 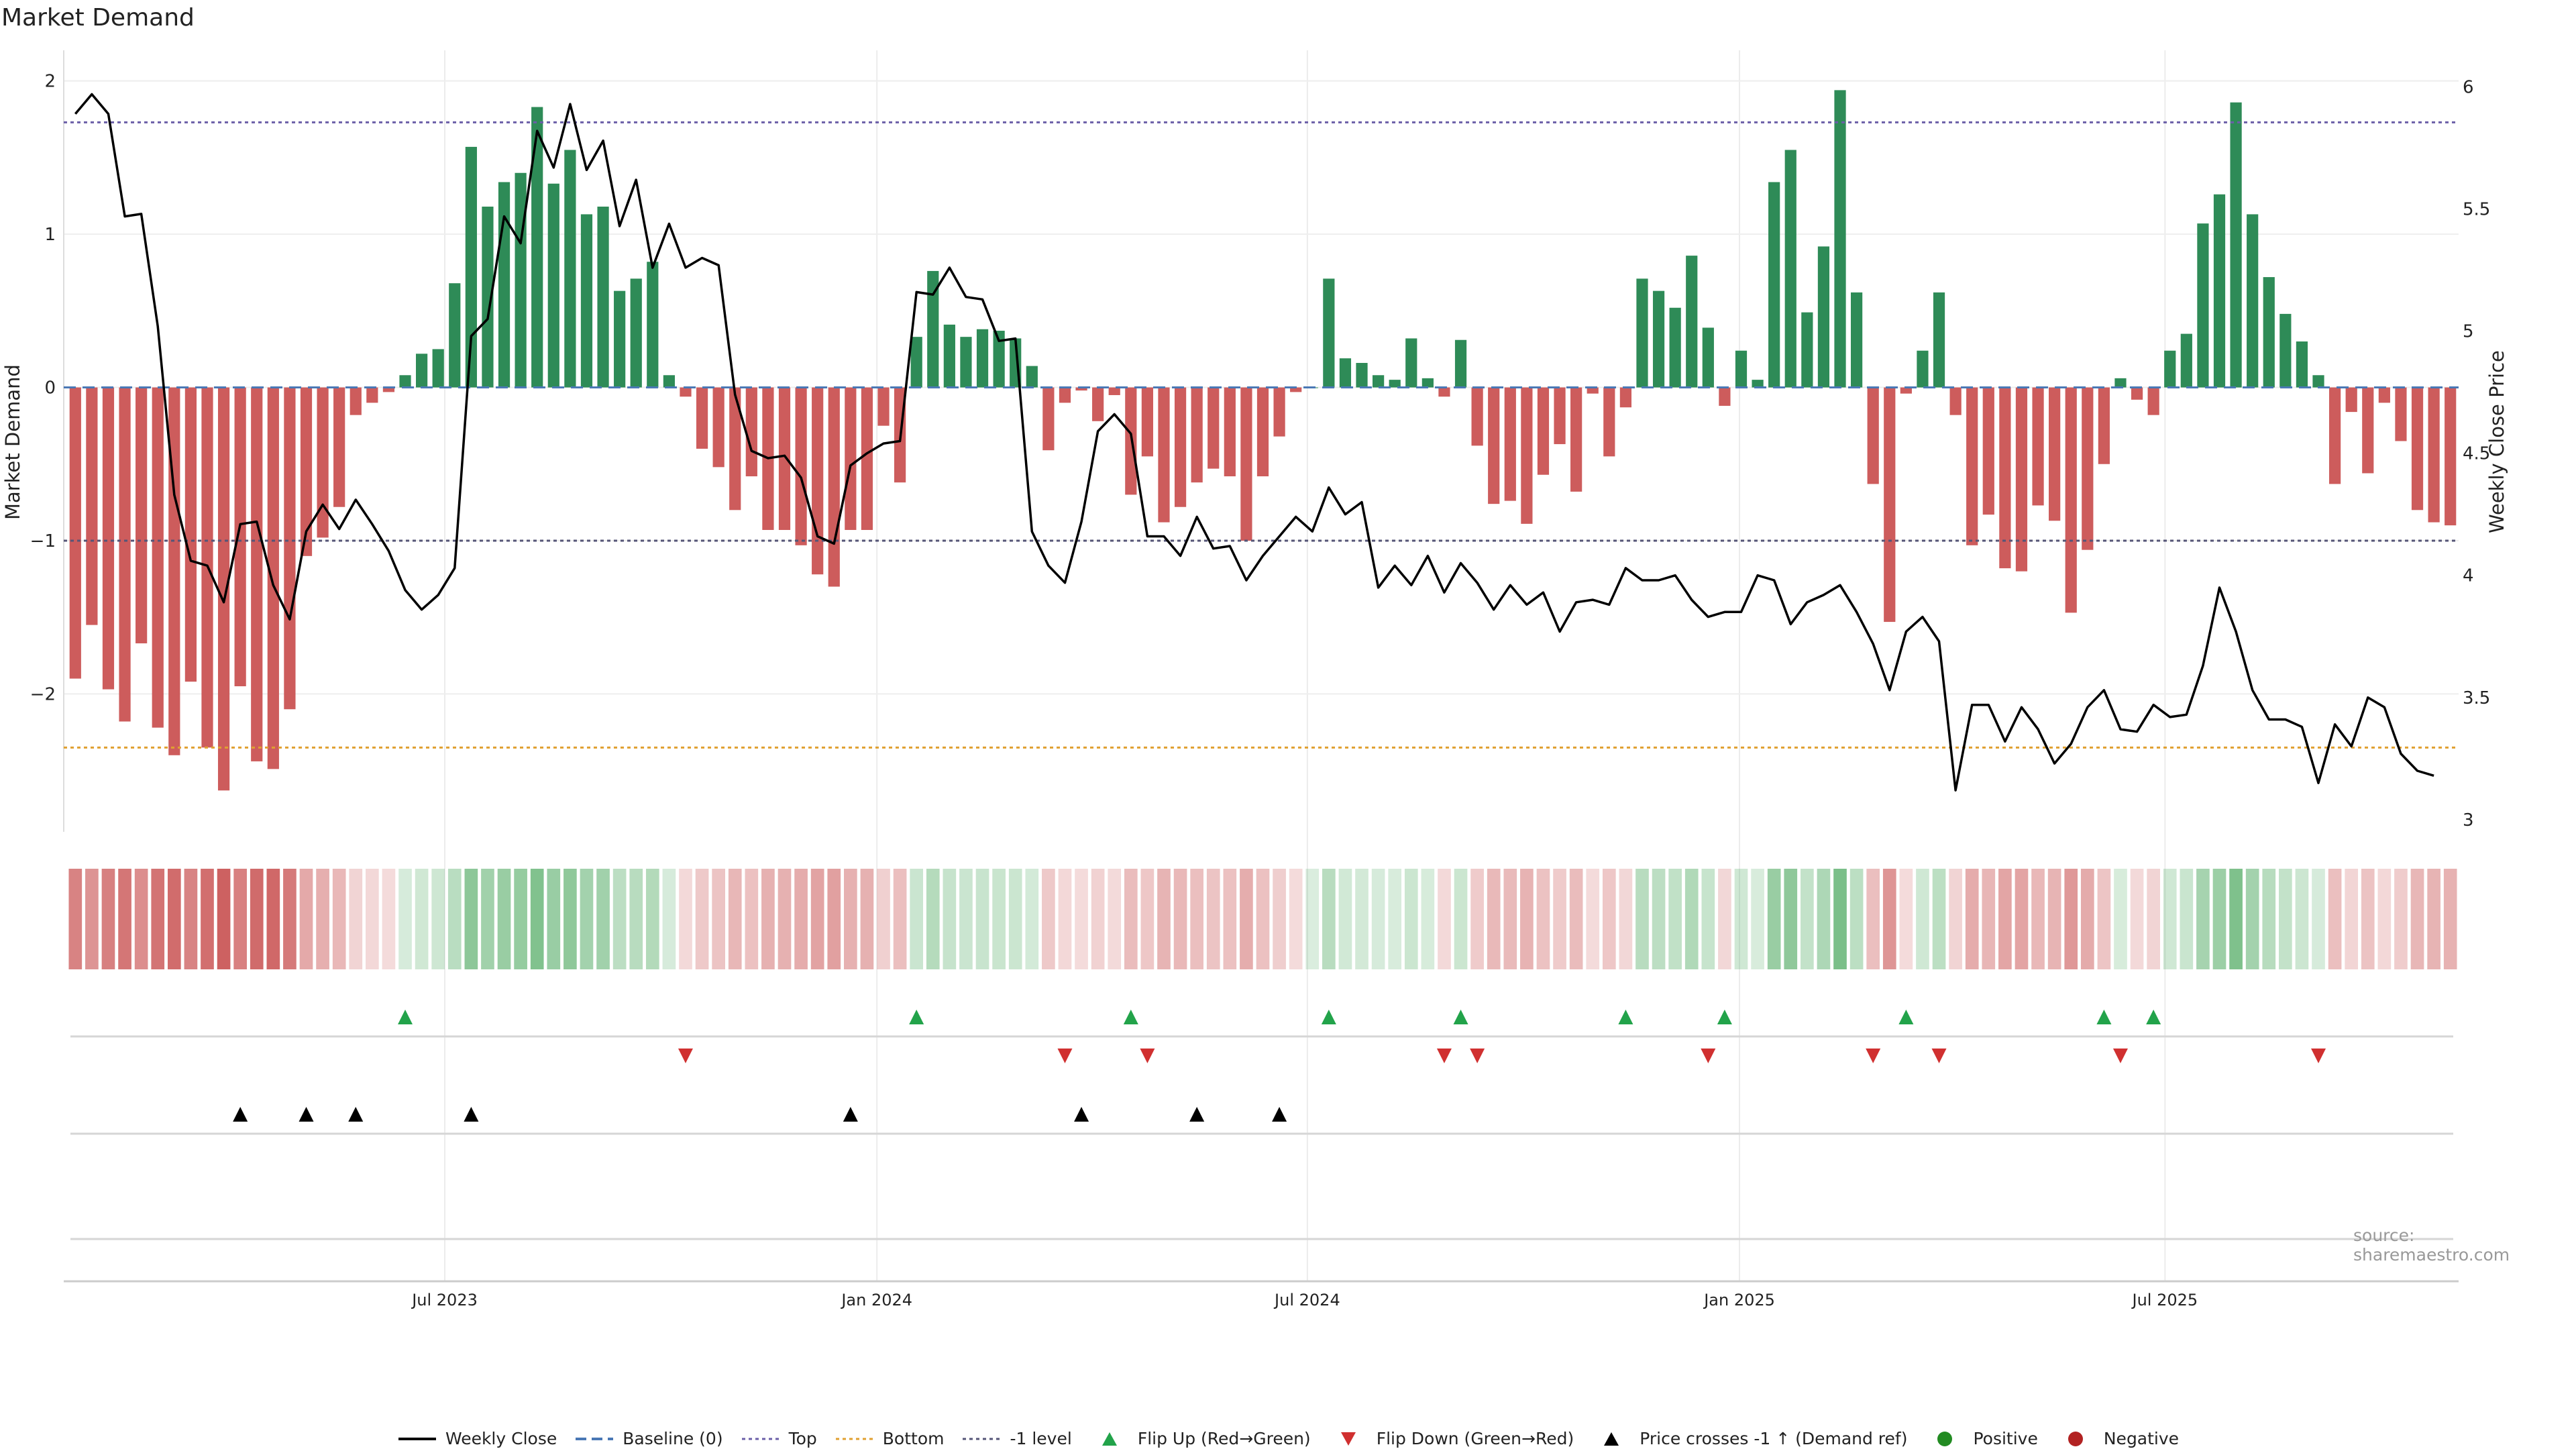 What do you see at coordinates (1348, 1439) in the screenshot?
I see `legend-swatch-flip_down-icon` at bounding box center [1348, 1439].